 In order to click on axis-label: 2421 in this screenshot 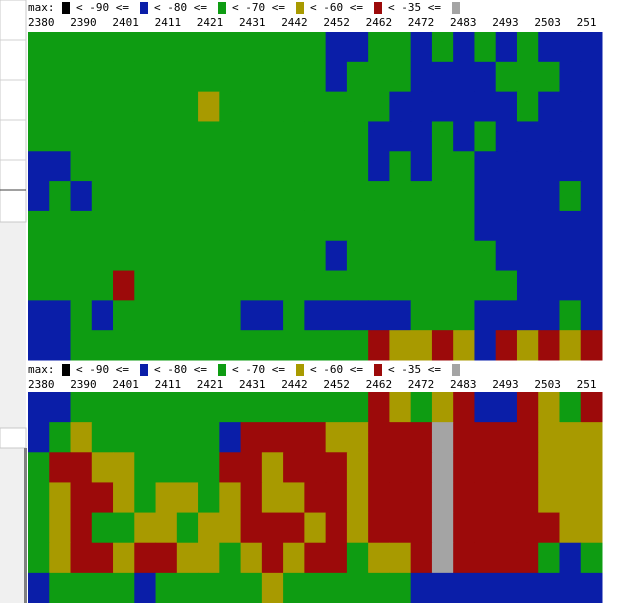, I will do `click(210, 22)`.